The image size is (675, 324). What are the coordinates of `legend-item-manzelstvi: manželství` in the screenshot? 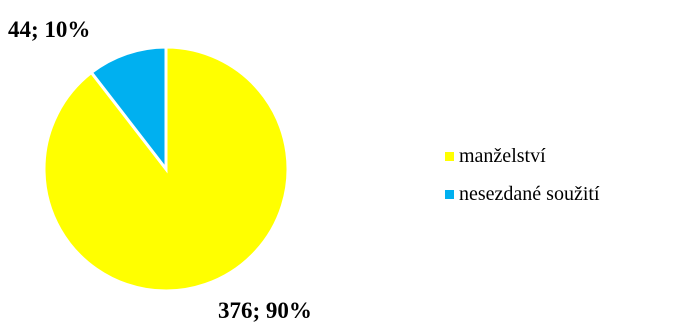 It's located at (522, 156).